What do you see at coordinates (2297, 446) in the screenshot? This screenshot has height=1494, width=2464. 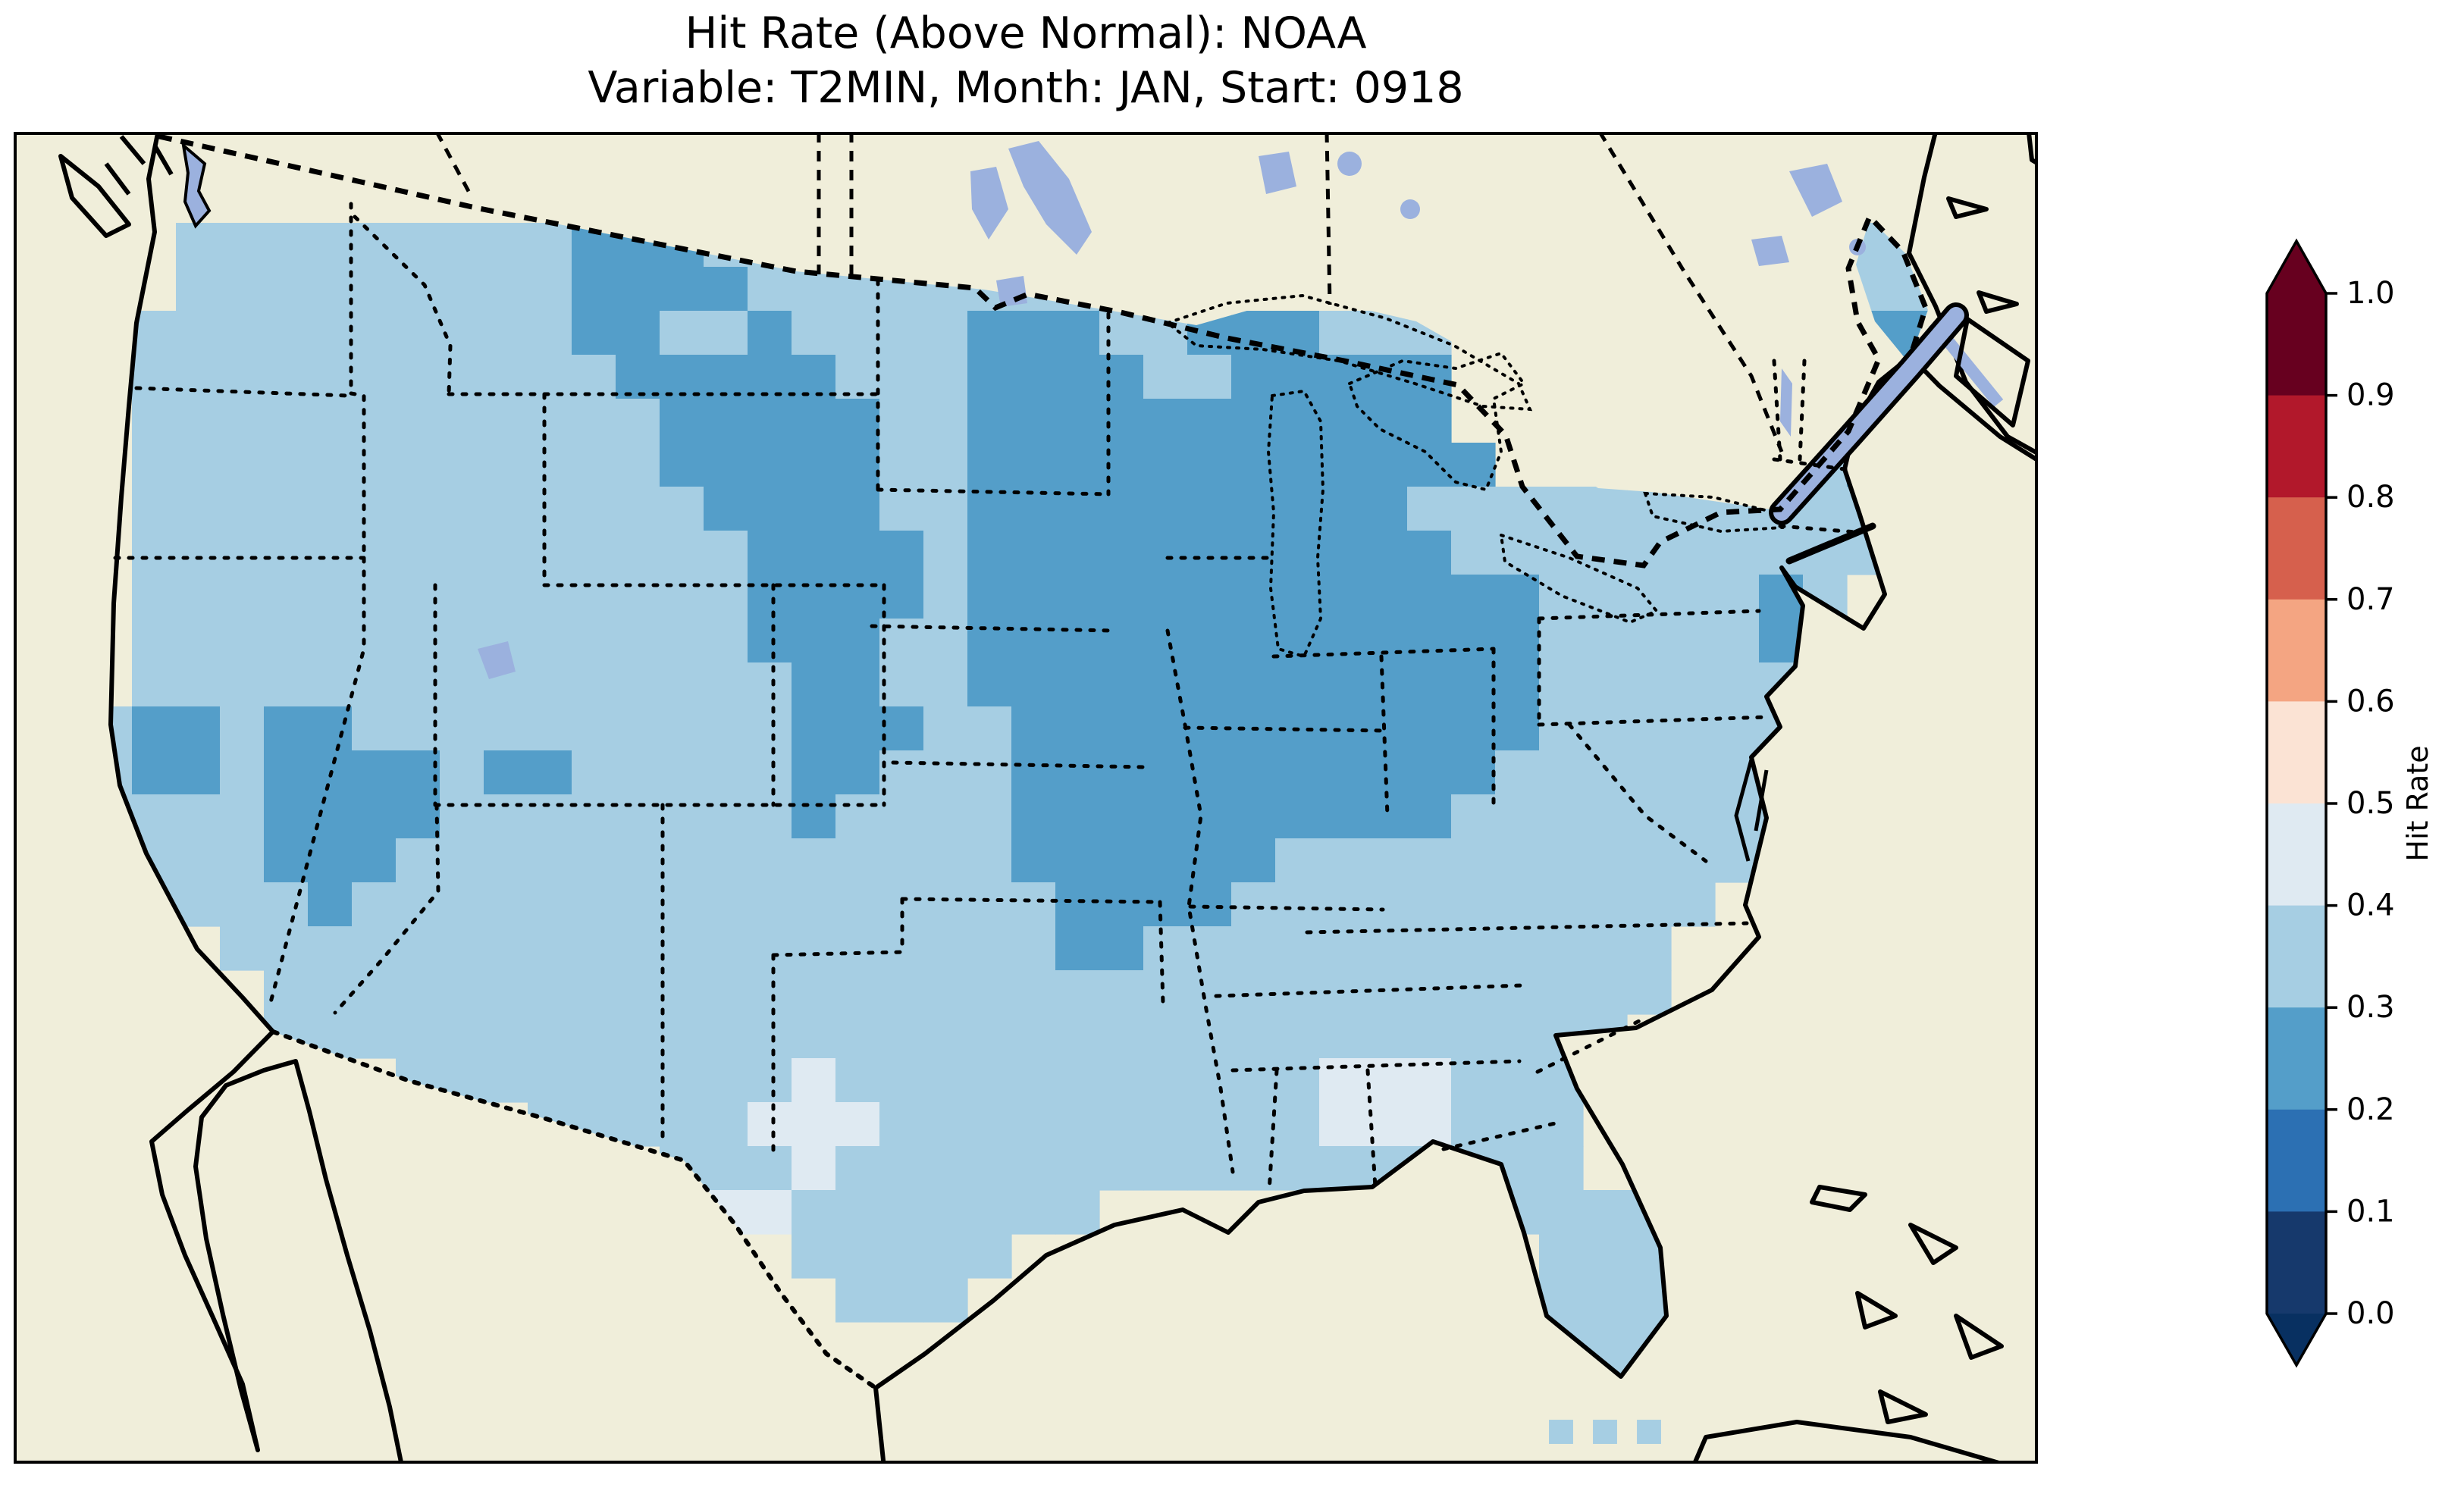 I see `colorbar-segment` at bounding box center [2297, 446].